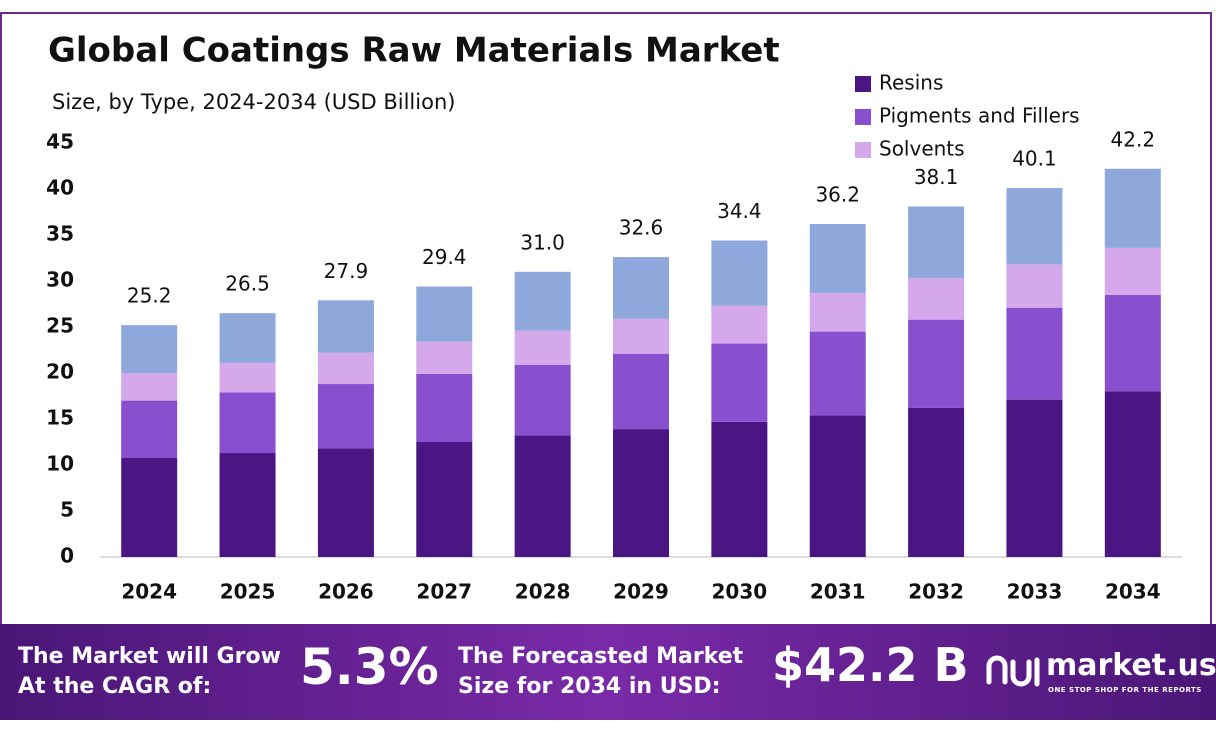 This screenshot has width=1216, height=737. What do you see at coordinates (60, 418) in the screenshot?
I see `y-tick-label: 15` at bounding box center [60, 418].